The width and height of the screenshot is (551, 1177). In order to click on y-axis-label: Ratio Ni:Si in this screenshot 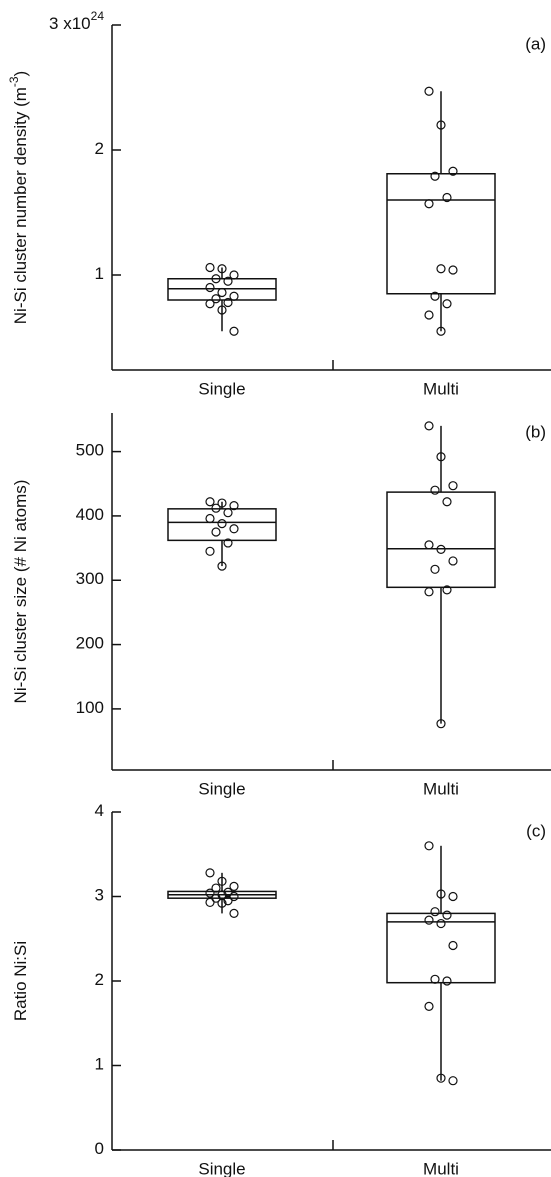, I will do `click(20, 981)`.